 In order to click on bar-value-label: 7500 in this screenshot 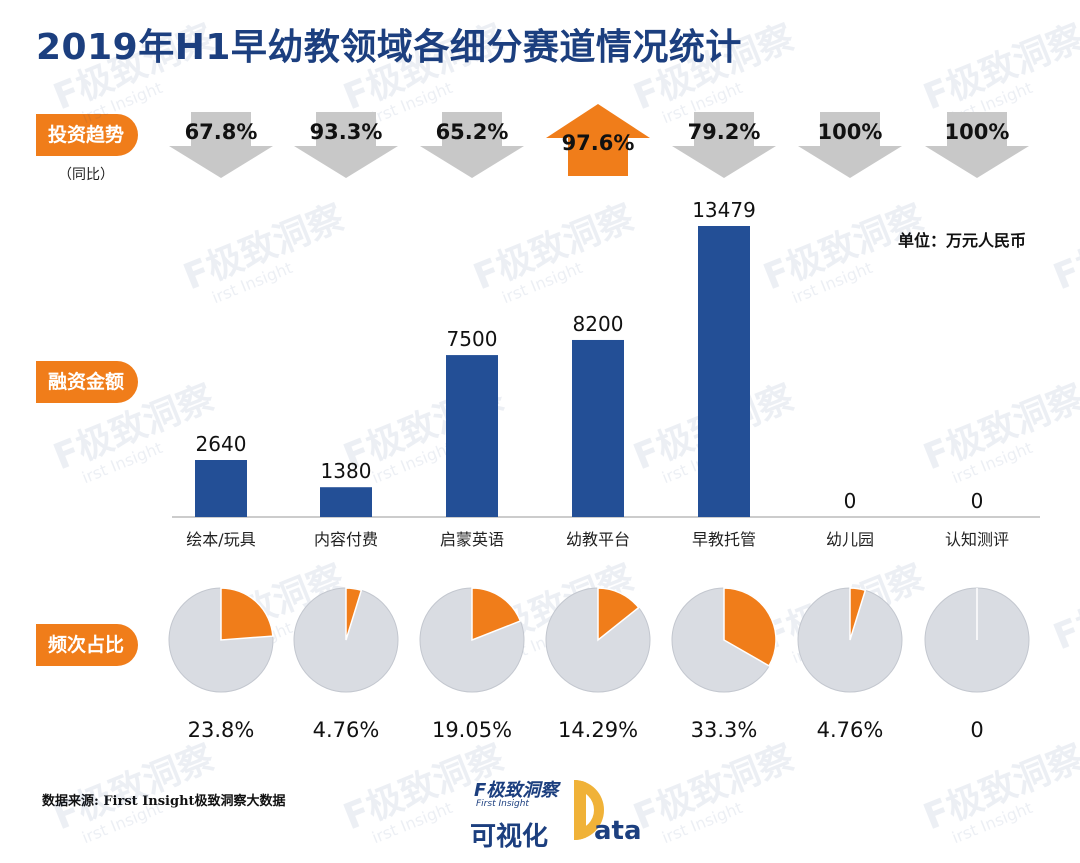, I will do `click(472, 339)`.